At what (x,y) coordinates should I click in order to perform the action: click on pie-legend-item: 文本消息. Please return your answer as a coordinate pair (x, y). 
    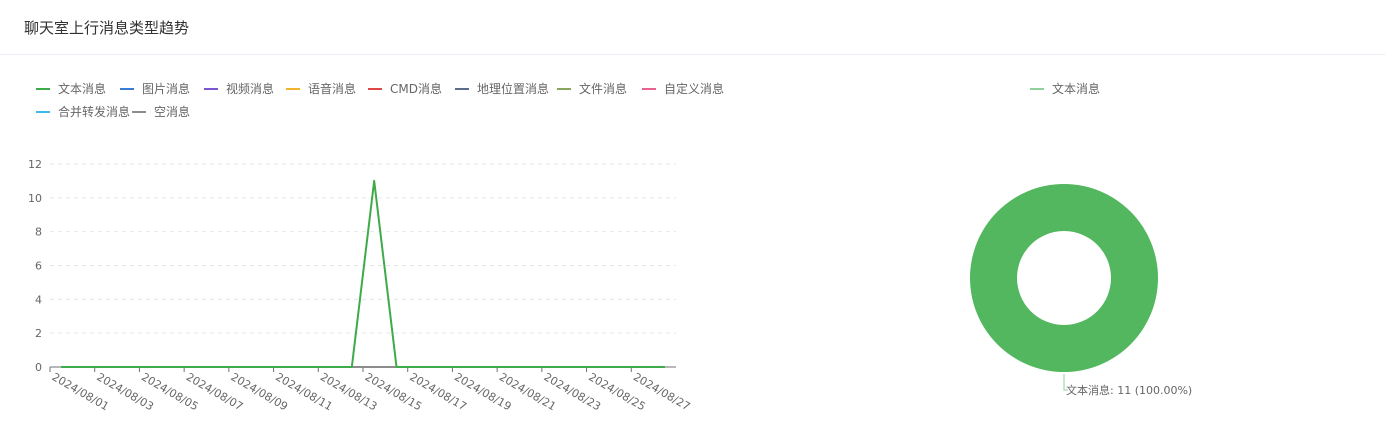
    Looking at the image, I should click on (1065, 88).